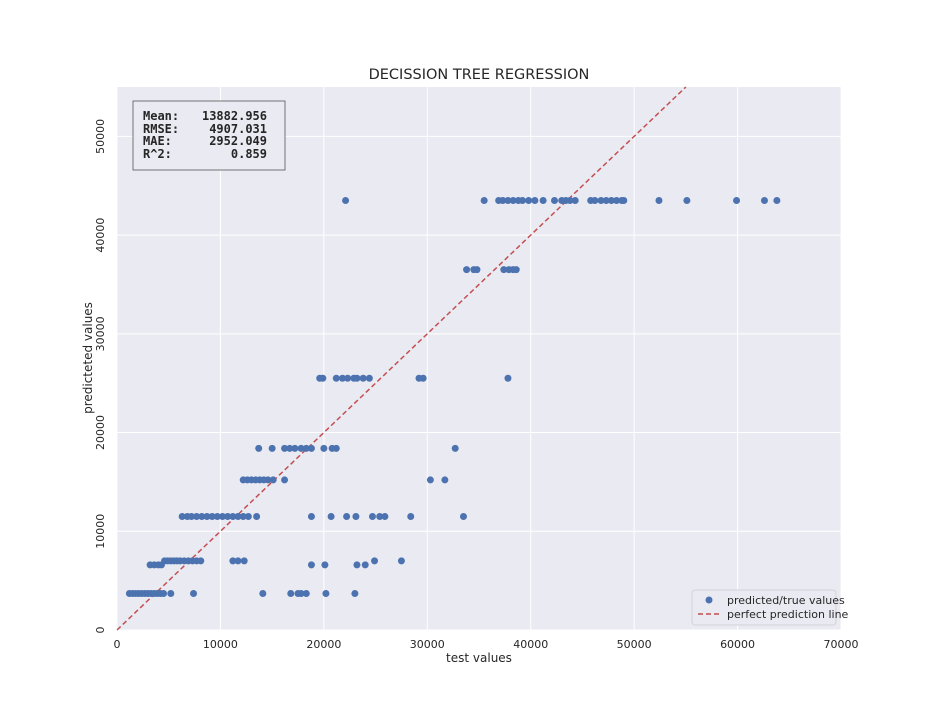 Image resolution: width=936 pixels, height=720 pixels. Describe the element at coordinates (100, 136) in the screenshot. I see `y-tick-label: 50000` at that location.